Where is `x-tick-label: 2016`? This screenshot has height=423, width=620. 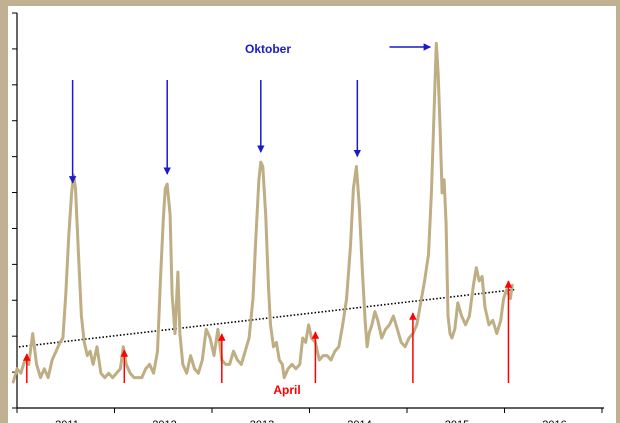
x-tick-label: 2016 is located at coordinates (554, 421).